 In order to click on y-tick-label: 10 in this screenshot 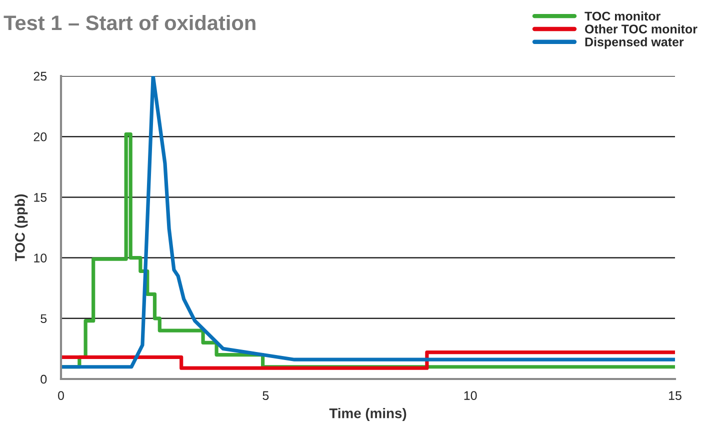, I will do `click(40, 258)`.